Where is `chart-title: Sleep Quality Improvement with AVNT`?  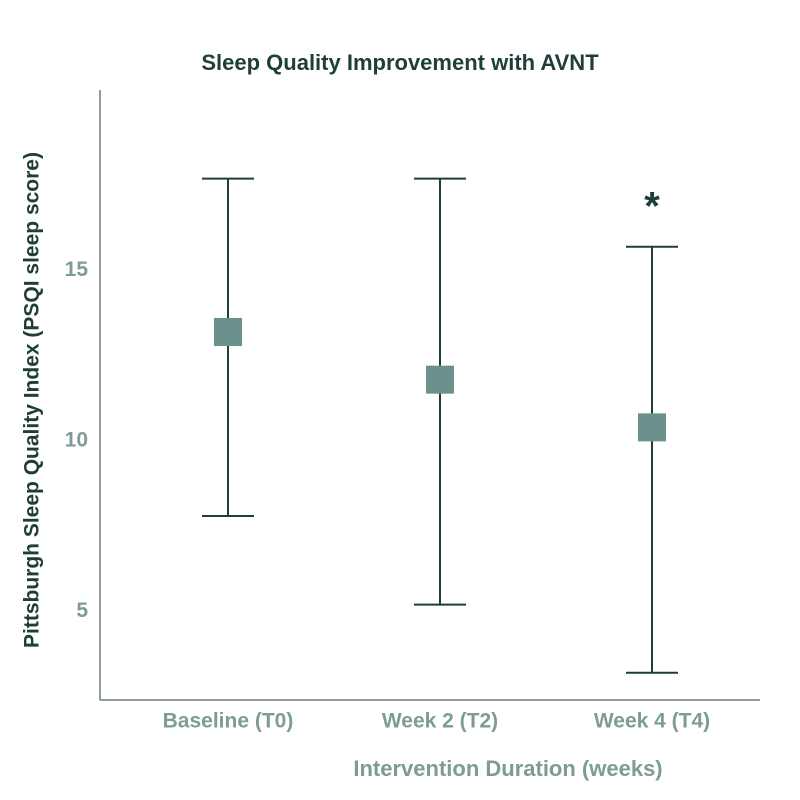
chart-title: Sleep Quality Improvement with AVNT is located at coordinates (400, 62).